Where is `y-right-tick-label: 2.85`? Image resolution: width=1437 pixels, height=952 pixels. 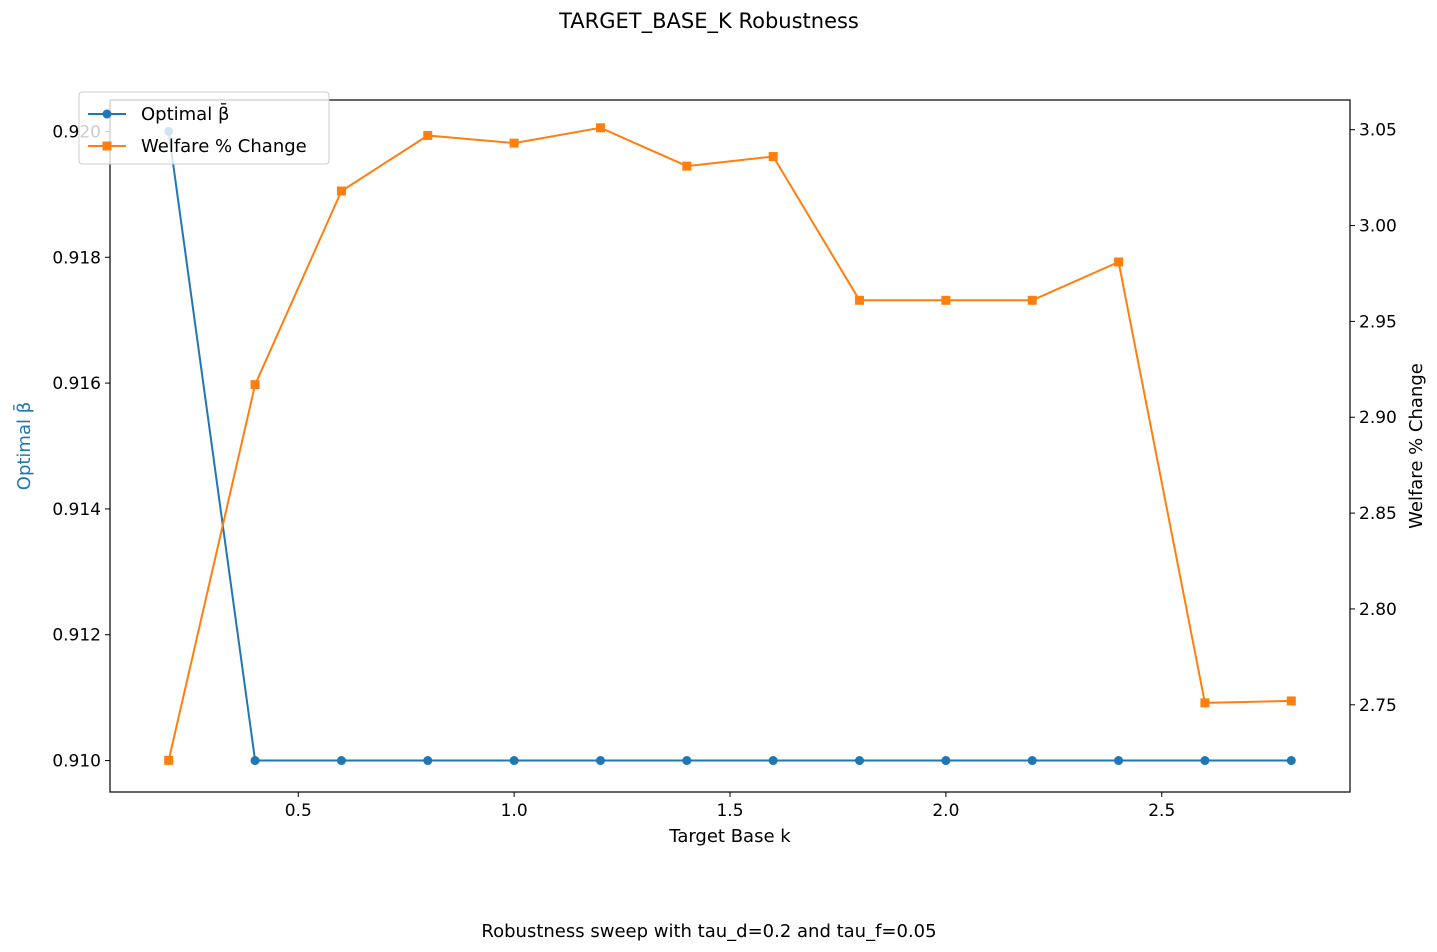 y-right-tick-label: 2.85 is located at coordinates (1378, 514).